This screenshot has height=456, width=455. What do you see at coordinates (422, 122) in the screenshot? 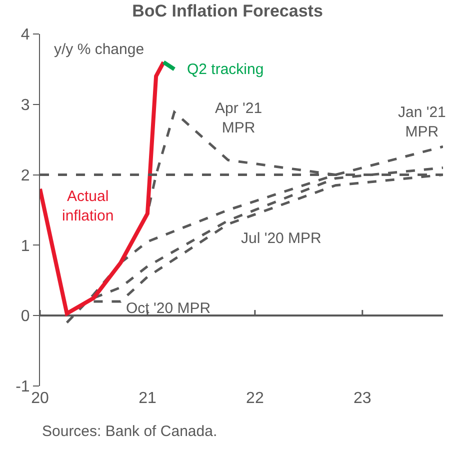
I see `series-label: Jan '21 MPR` at bounding box center [422, 122].